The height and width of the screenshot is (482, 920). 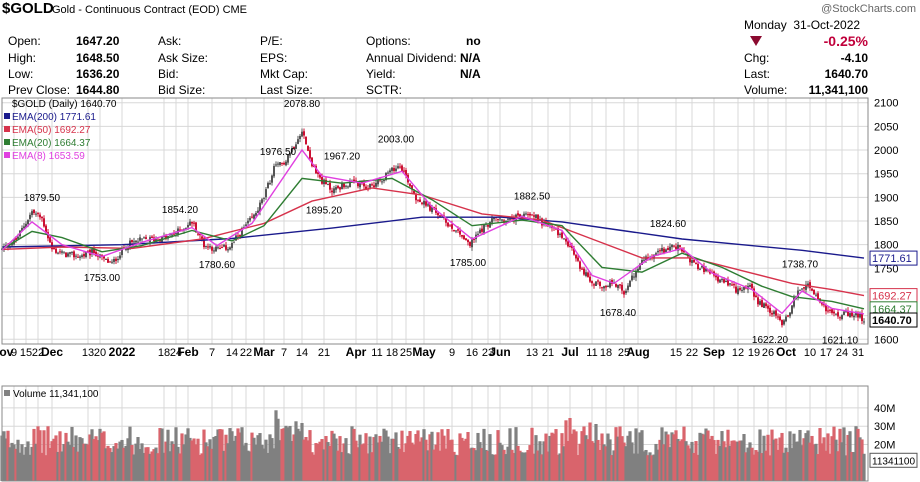 What do you see at coordinates (637, 352) in the screenshot?
I see `time-axis-tick: Aug` at bounding box center [637, 352].